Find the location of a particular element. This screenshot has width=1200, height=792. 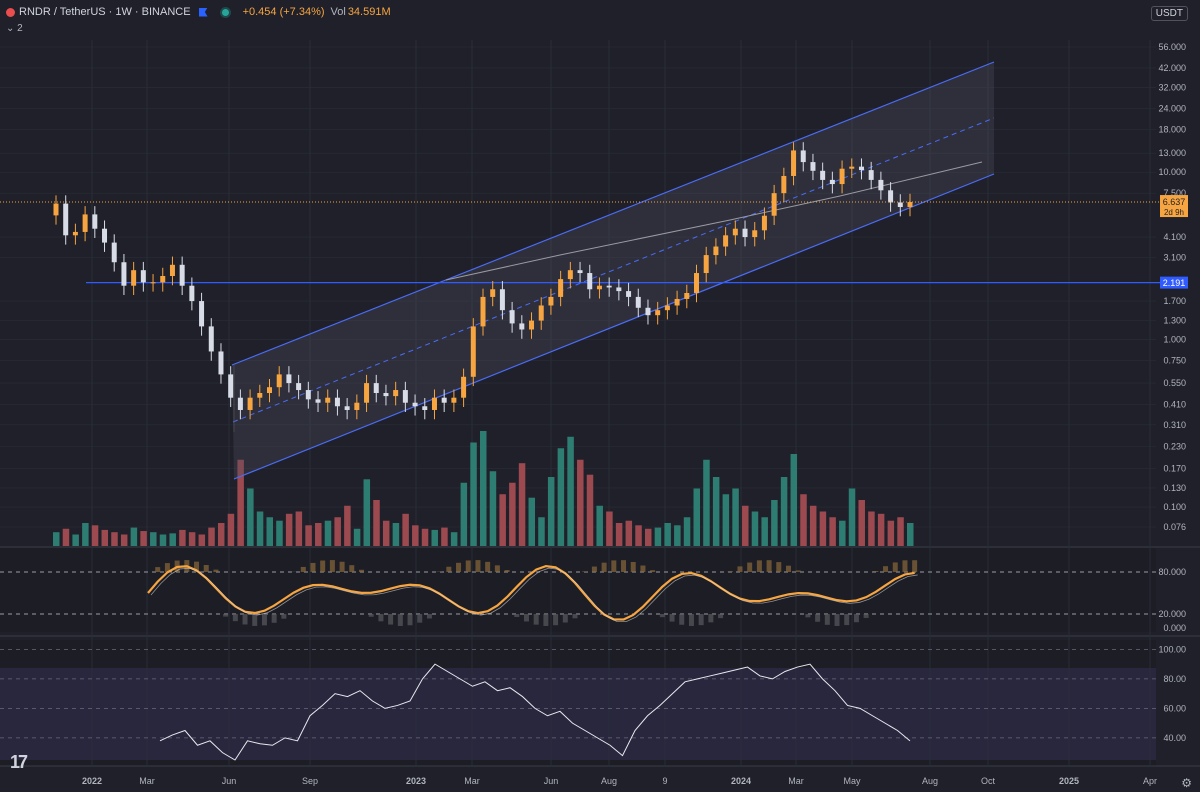

y-tick-label: 42.000 is located at coordinates (1172, 68).